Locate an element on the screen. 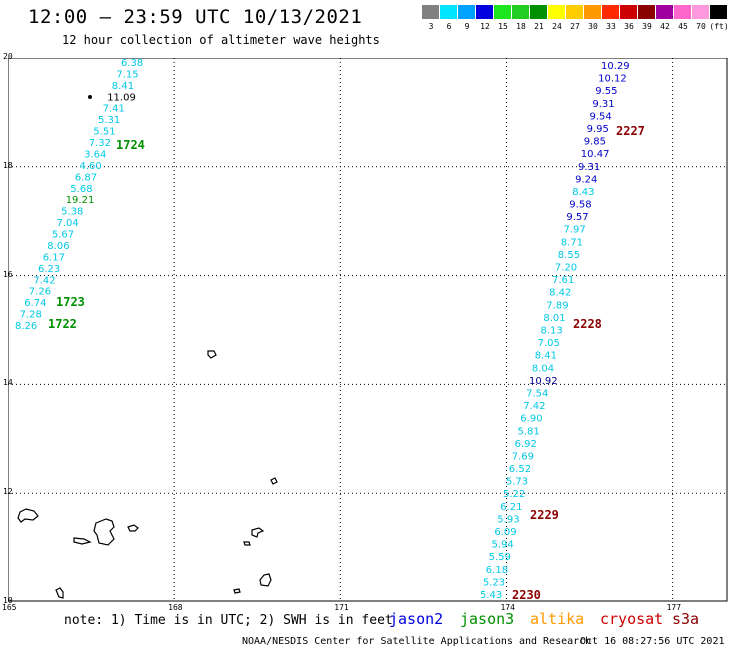 Image resolution: width=740 pixels, height=650 pixels. wave-height-value: 7.26 is located at coordinates (40, 292).